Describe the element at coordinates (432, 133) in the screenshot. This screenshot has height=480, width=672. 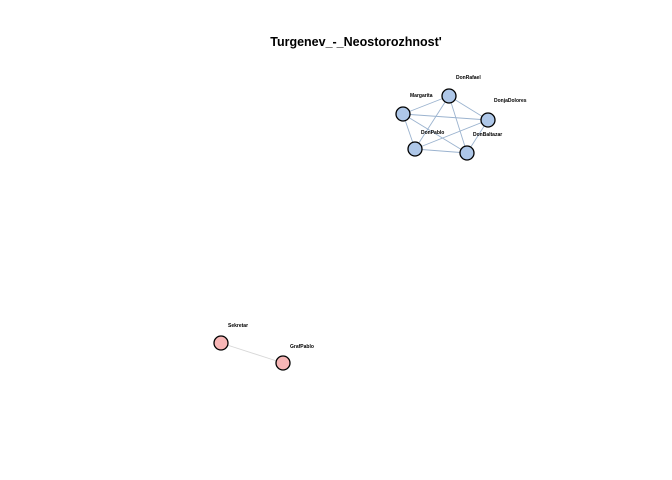
I see `node-label-DonPablo: DonPablo` at that location.